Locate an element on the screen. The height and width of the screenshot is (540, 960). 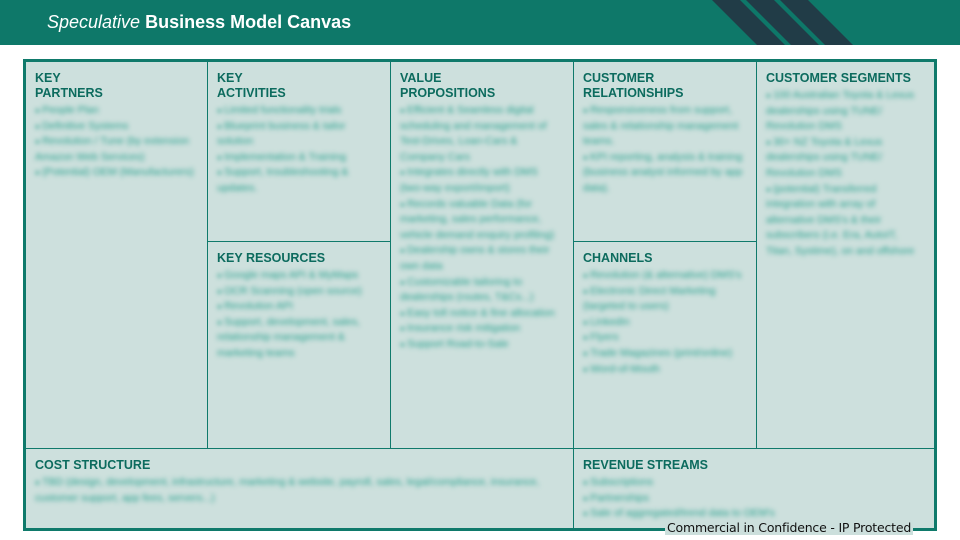
value-propositions-title: VALUE PROPOSITIONS is located at coordinates (448, 85).